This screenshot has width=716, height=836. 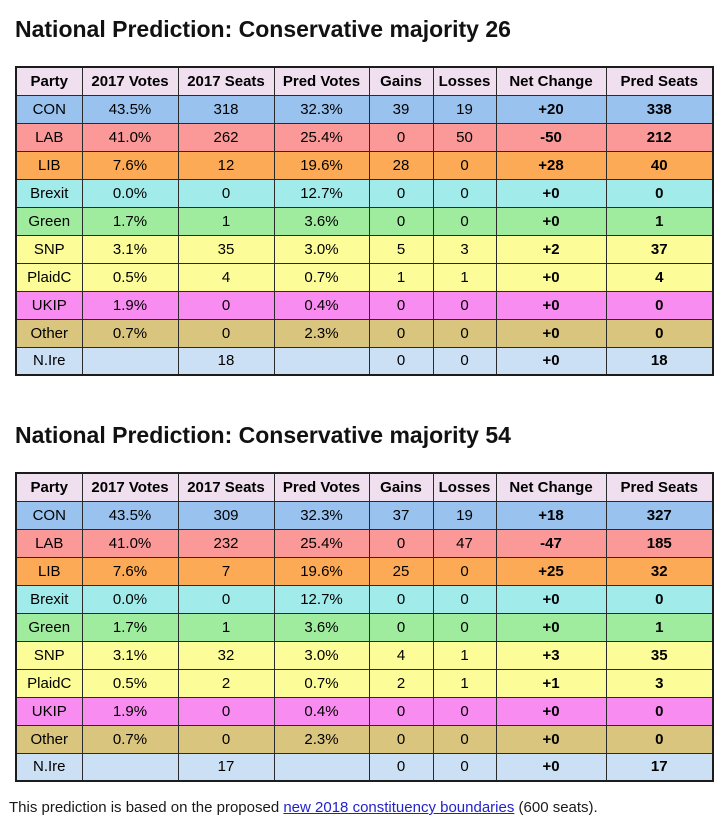 I want to click on cell-pred-votes: 32.3%, so click(x=321, y=109).